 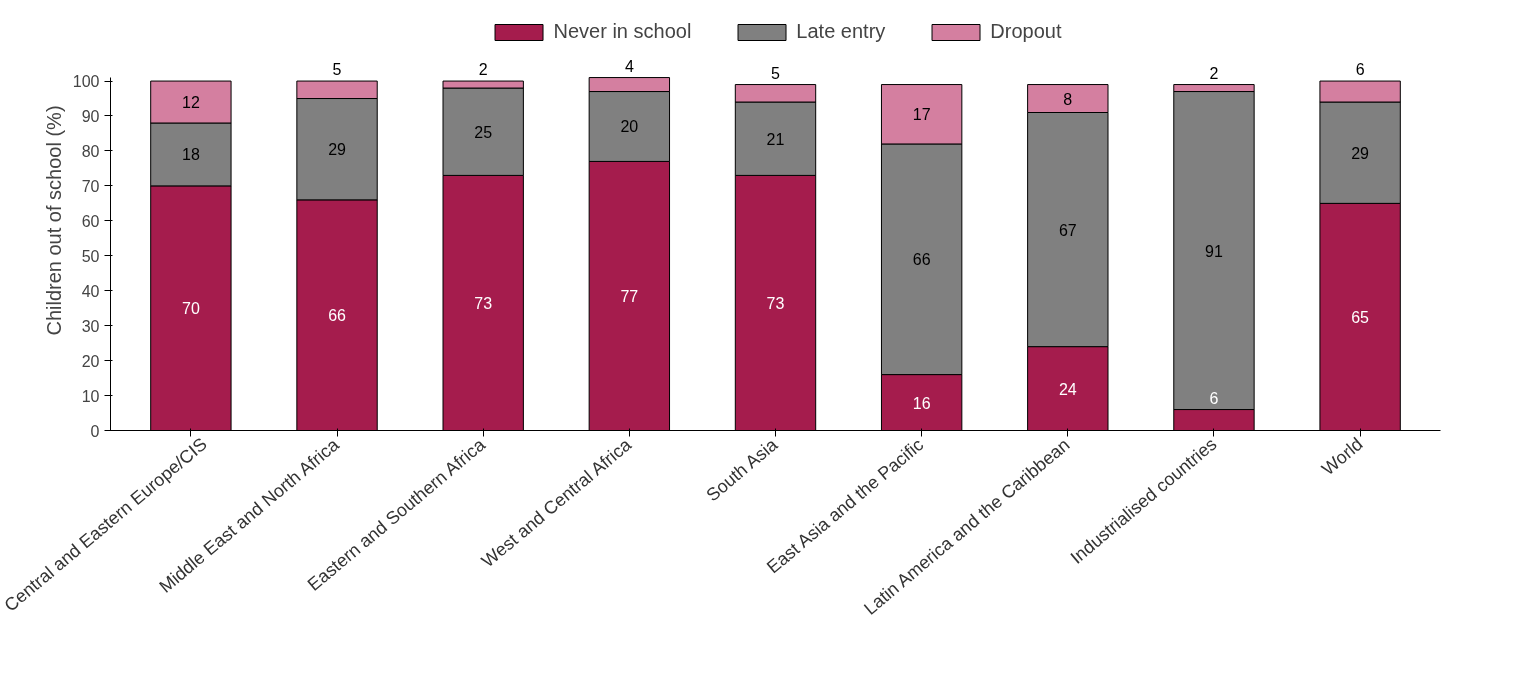 I want to click on data-label: 77, so click(x=629, y=296).